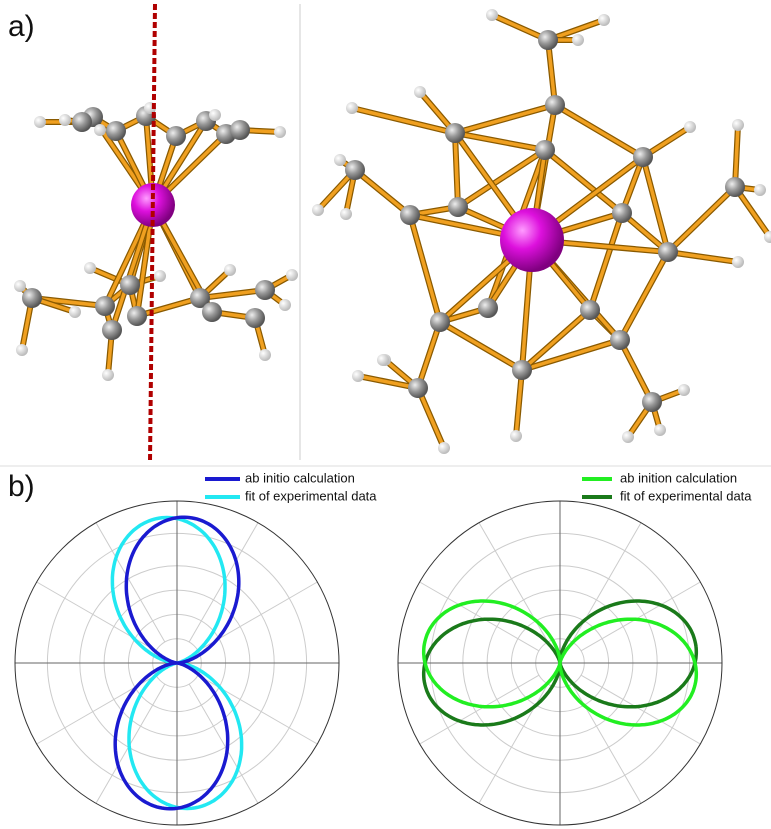  What do you see at coordinates (300, 477) in the screenshot?
I see `legend-label: ab initio calculation` at bounding box center [300, 477].